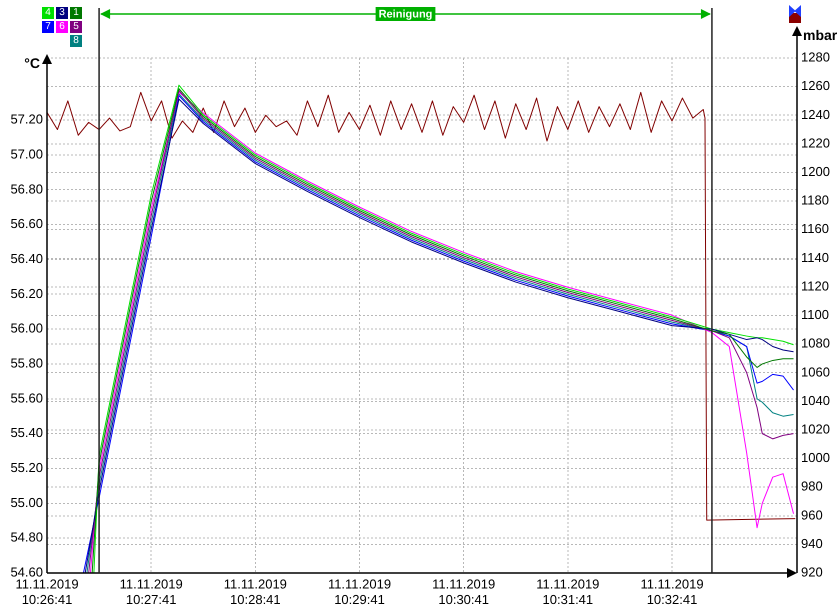  I want to click on y-tick-label: 55.80, so click(26, 363).